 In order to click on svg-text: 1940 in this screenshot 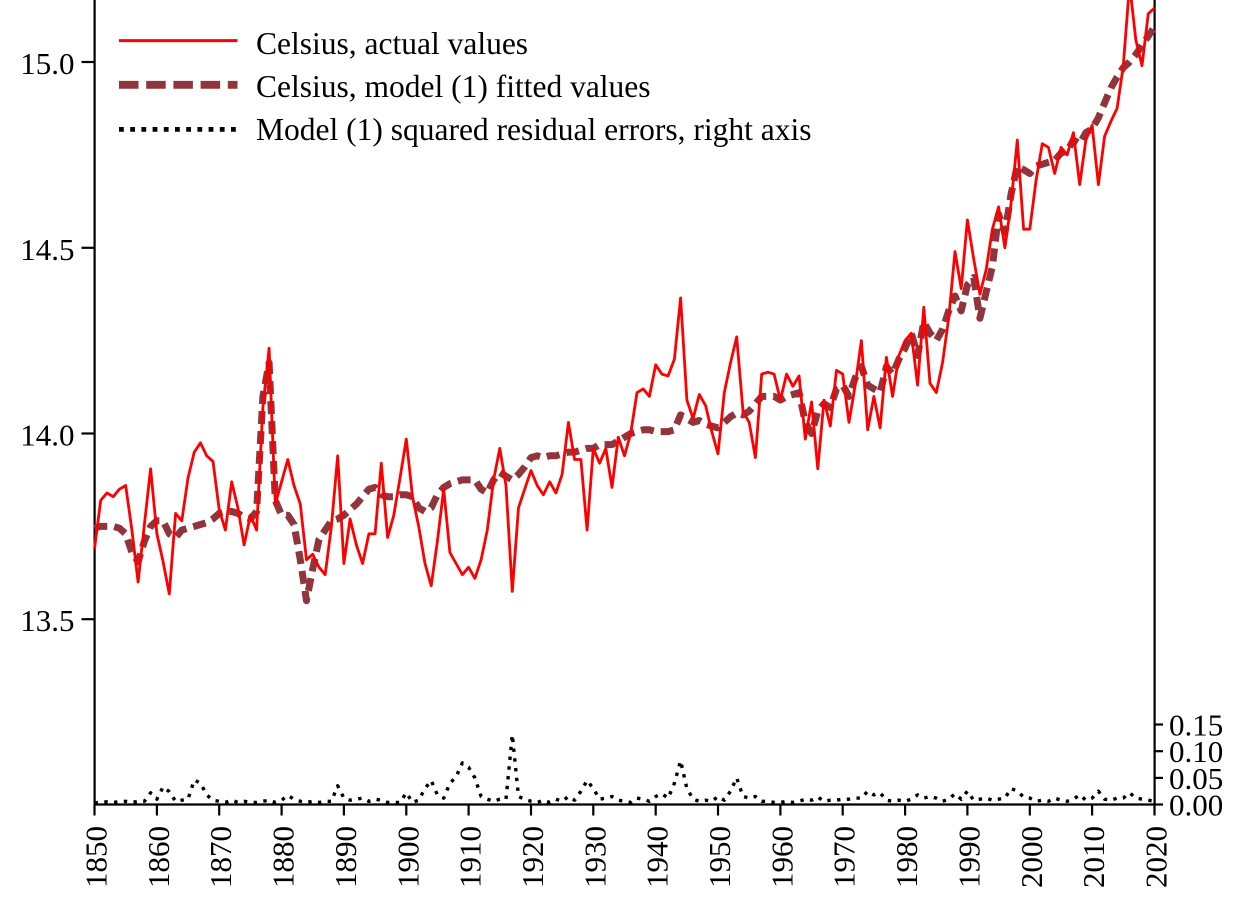, I will do `click(657, 857)`.